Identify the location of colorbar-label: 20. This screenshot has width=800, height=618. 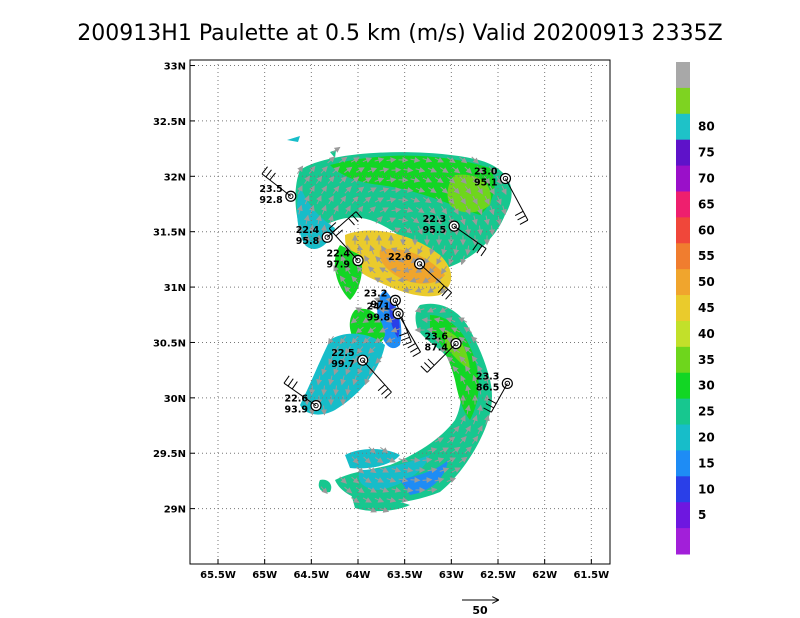
(706, 437).